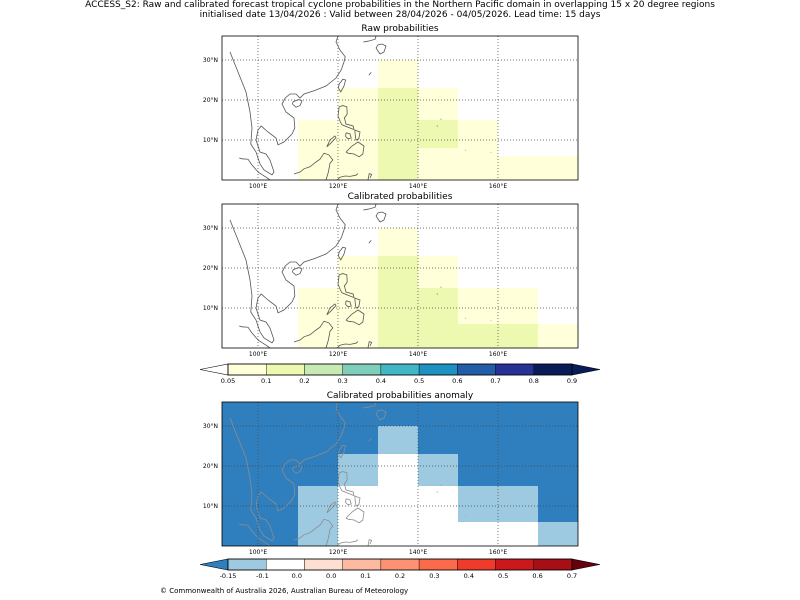 The image size is (800, 600). What do you see at coordinates (342, 381) in the screenshot?
I see `colorbar-label: 0.3` at bounding box center [342, 381].